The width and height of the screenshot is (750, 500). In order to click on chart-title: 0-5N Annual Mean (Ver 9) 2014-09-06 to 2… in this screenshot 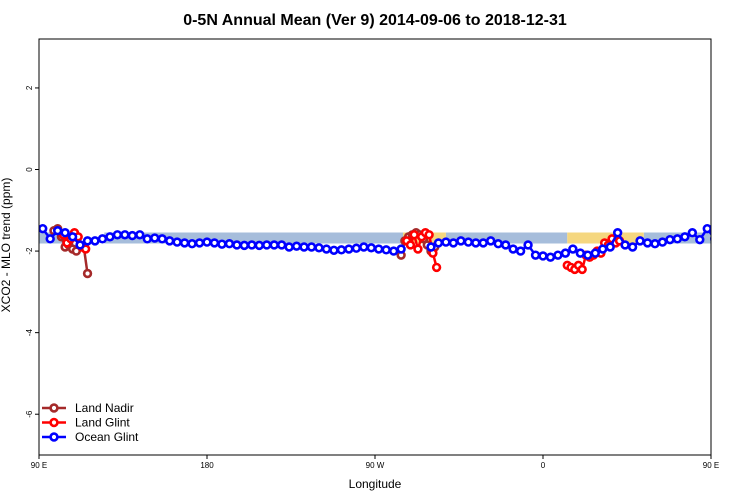, I will do `click(375, 20)`.